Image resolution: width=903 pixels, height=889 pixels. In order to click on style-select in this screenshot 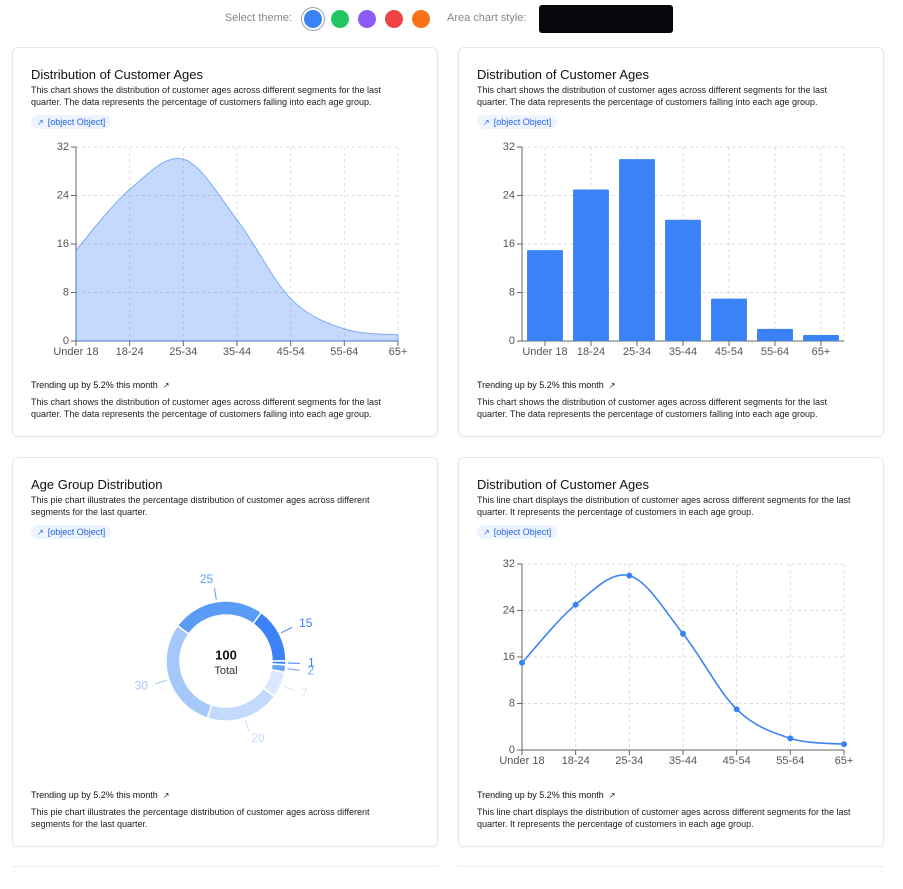, I will do `click(606, 19)`.